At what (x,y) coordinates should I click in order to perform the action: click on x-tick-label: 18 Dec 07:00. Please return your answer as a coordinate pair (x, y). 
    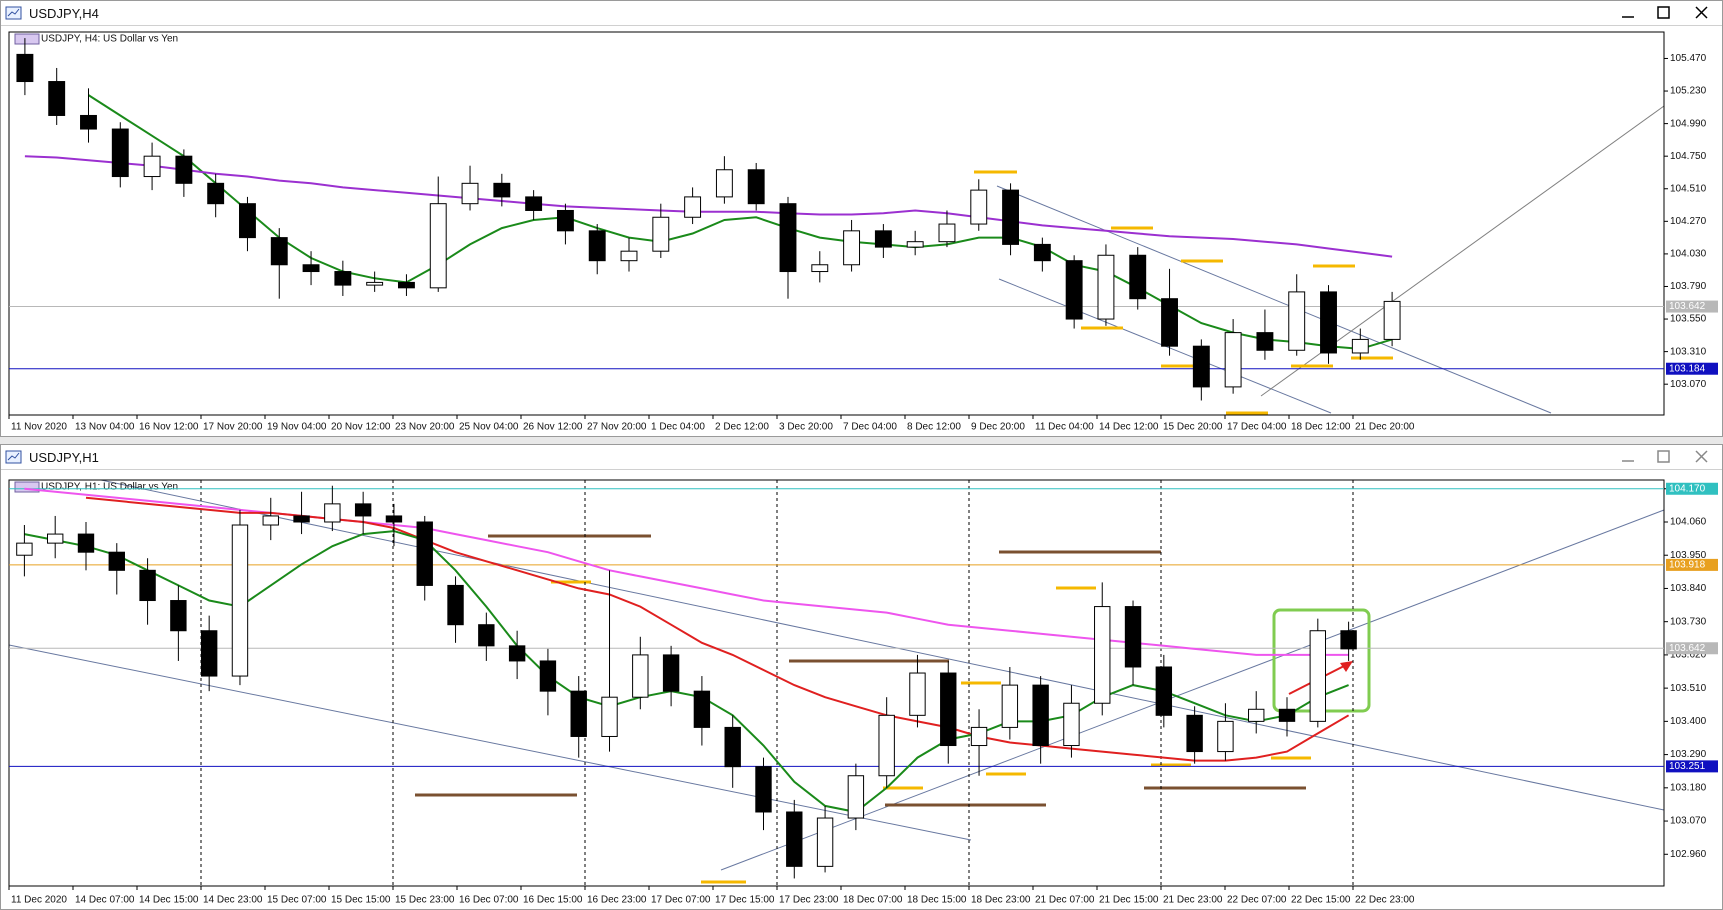
    Looking at the image, I should click on (873, 900).